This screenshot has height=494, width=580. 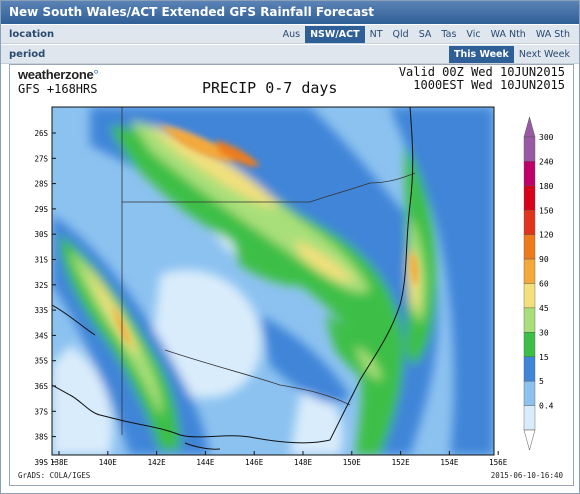 I want to click on local-time: 1000EST Wed 10JUN2015, so click(x=489, y=85).